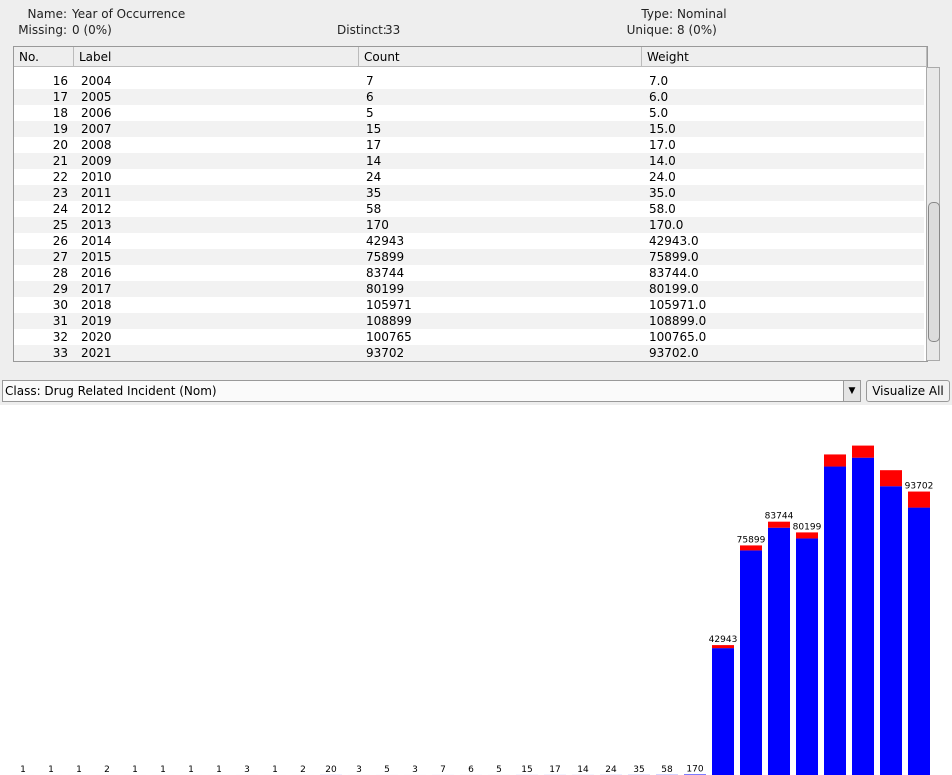 The width and height of the screenshot is (952, 775). What do you see at coordinates (60, 145) in the screenshot?
I see `table-cell: 20` at bounding box center [60, 145].